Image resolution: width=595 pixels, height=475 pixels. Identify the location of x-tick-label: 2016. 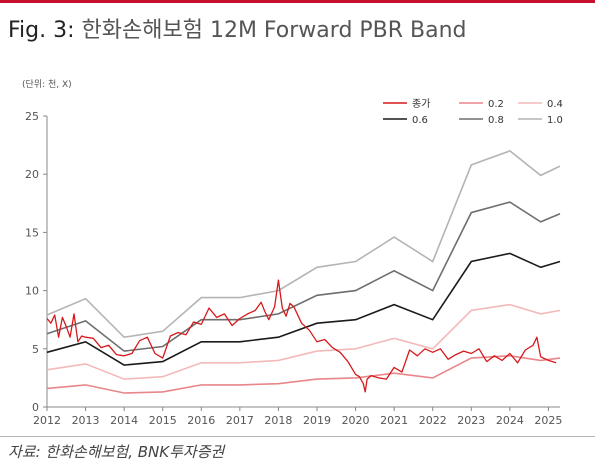
(201, 420).